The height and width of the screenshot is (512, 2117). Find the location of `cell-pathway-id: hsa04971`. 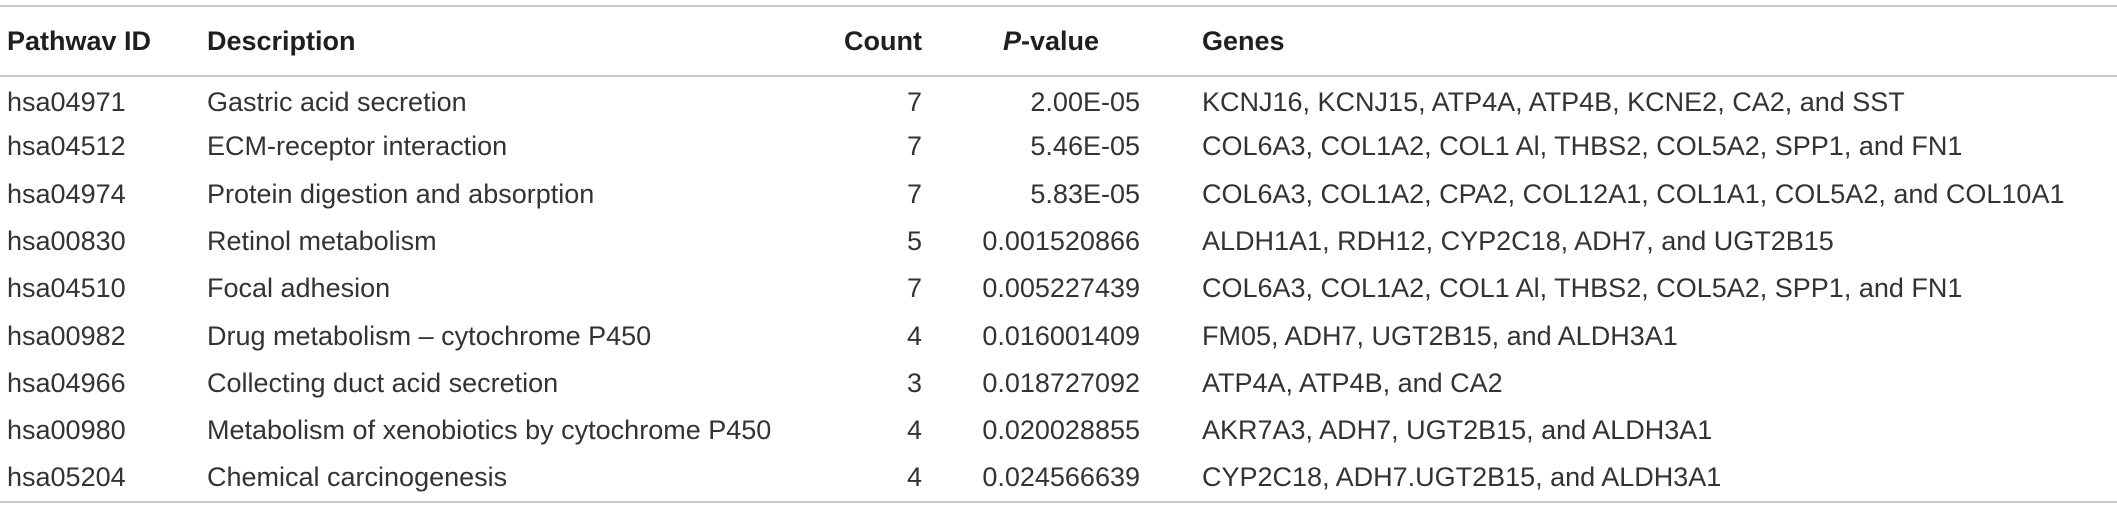

cell-pathway-id: hsa04971 is located at coordinates (66, 101).